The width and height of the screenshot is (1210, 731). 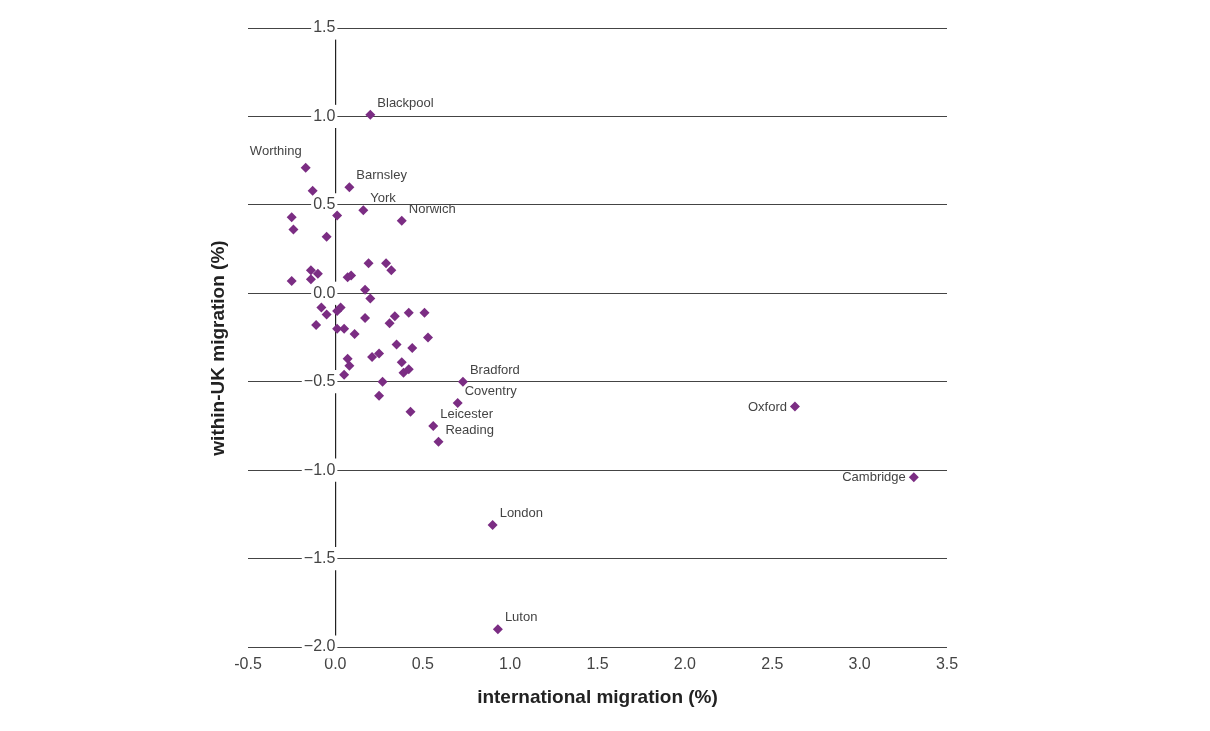 I want to click on x-tick-label: -0.5, so click(x=248, y=664).